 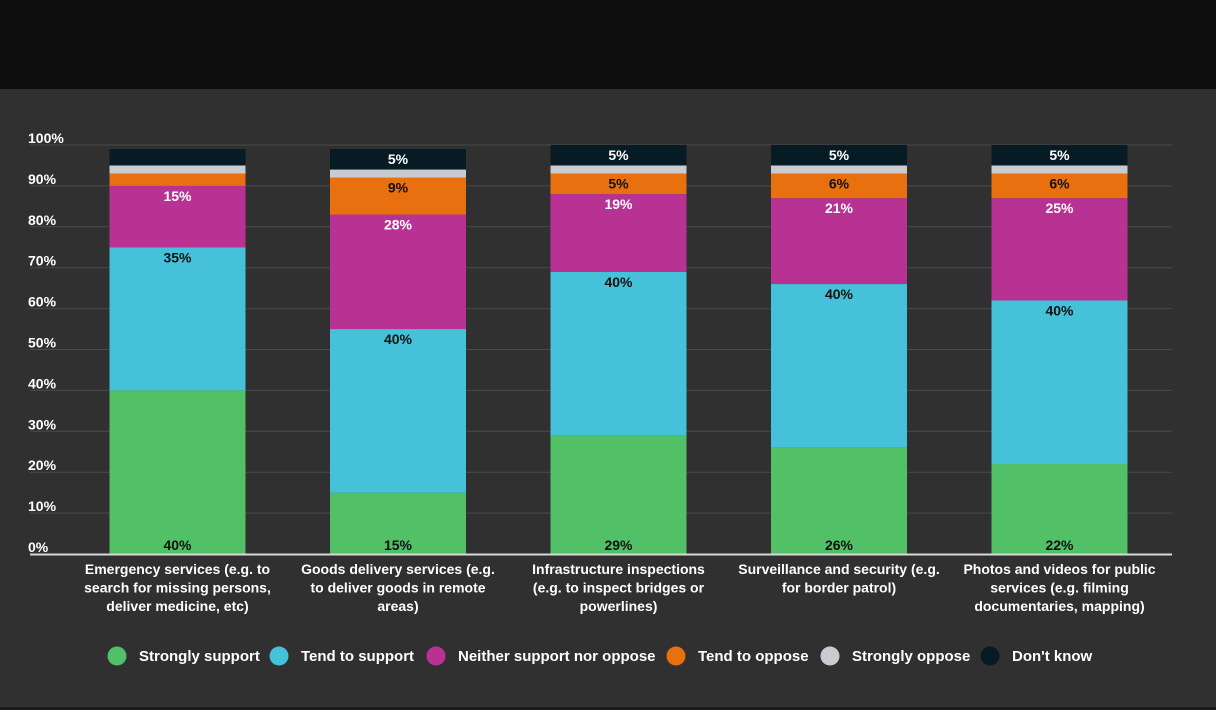 I want to click on legend-label: Tend to oppose, so click(x=753, y=656).